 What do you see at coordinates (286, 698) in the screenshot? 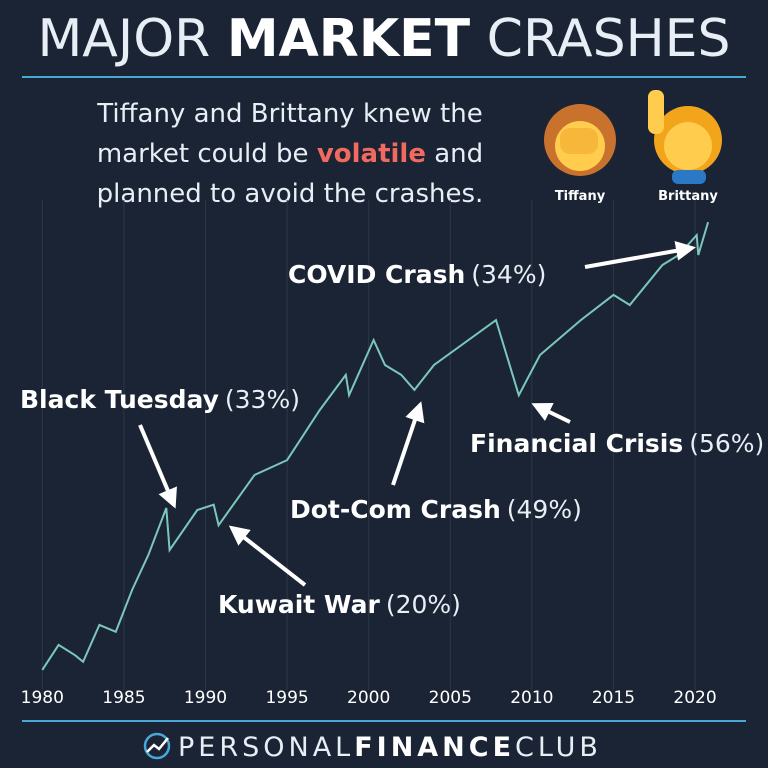
I see `x-tick-label: 1995` at bounding box center [286, 698].